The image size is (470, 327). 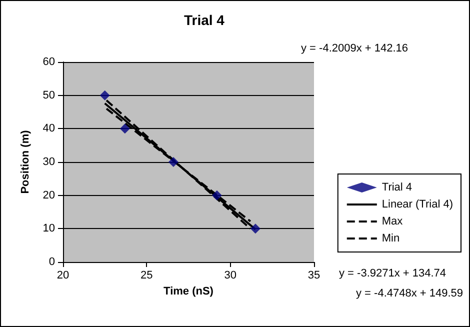 I want to click on text: y = -4.4748x + 149.59, so click(x=410, y=294).